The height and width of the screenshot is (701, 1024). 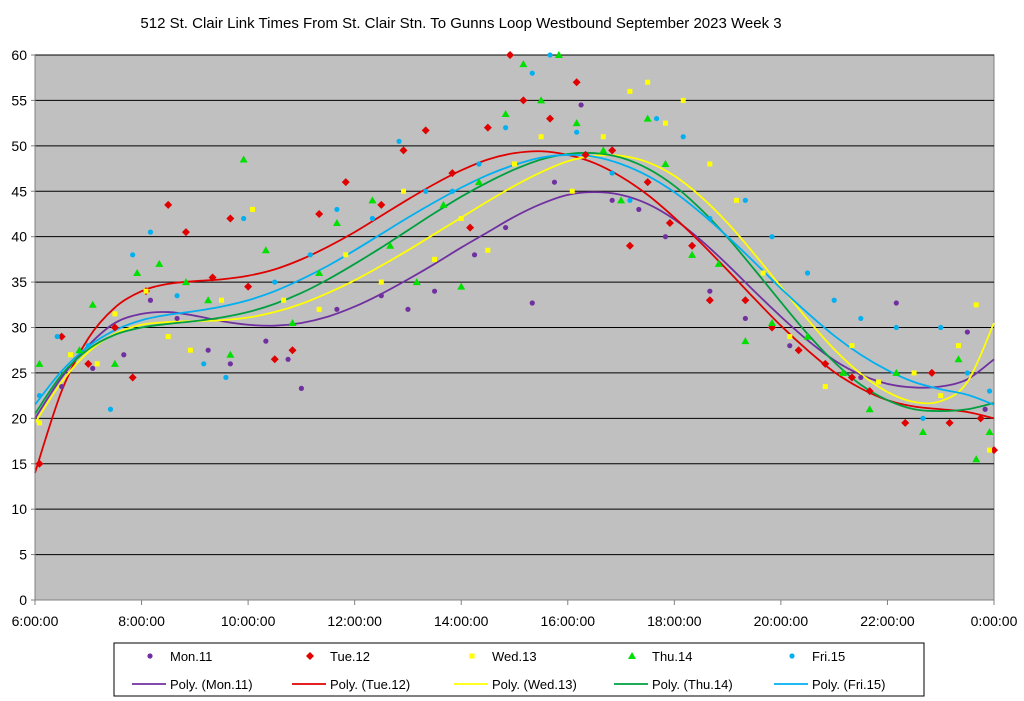 What do you see at coordinates (191, 656) in the screenshot?
I see `legend-label: Mon.11` at bounding box center [191, 656].